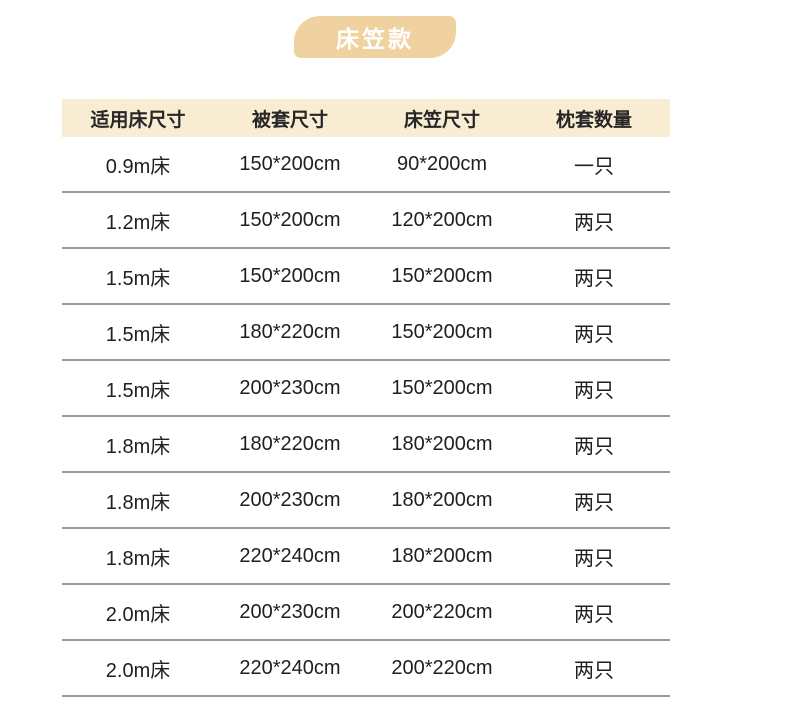  I want to click on table-cell: 0.9m床, so click(138, 166).